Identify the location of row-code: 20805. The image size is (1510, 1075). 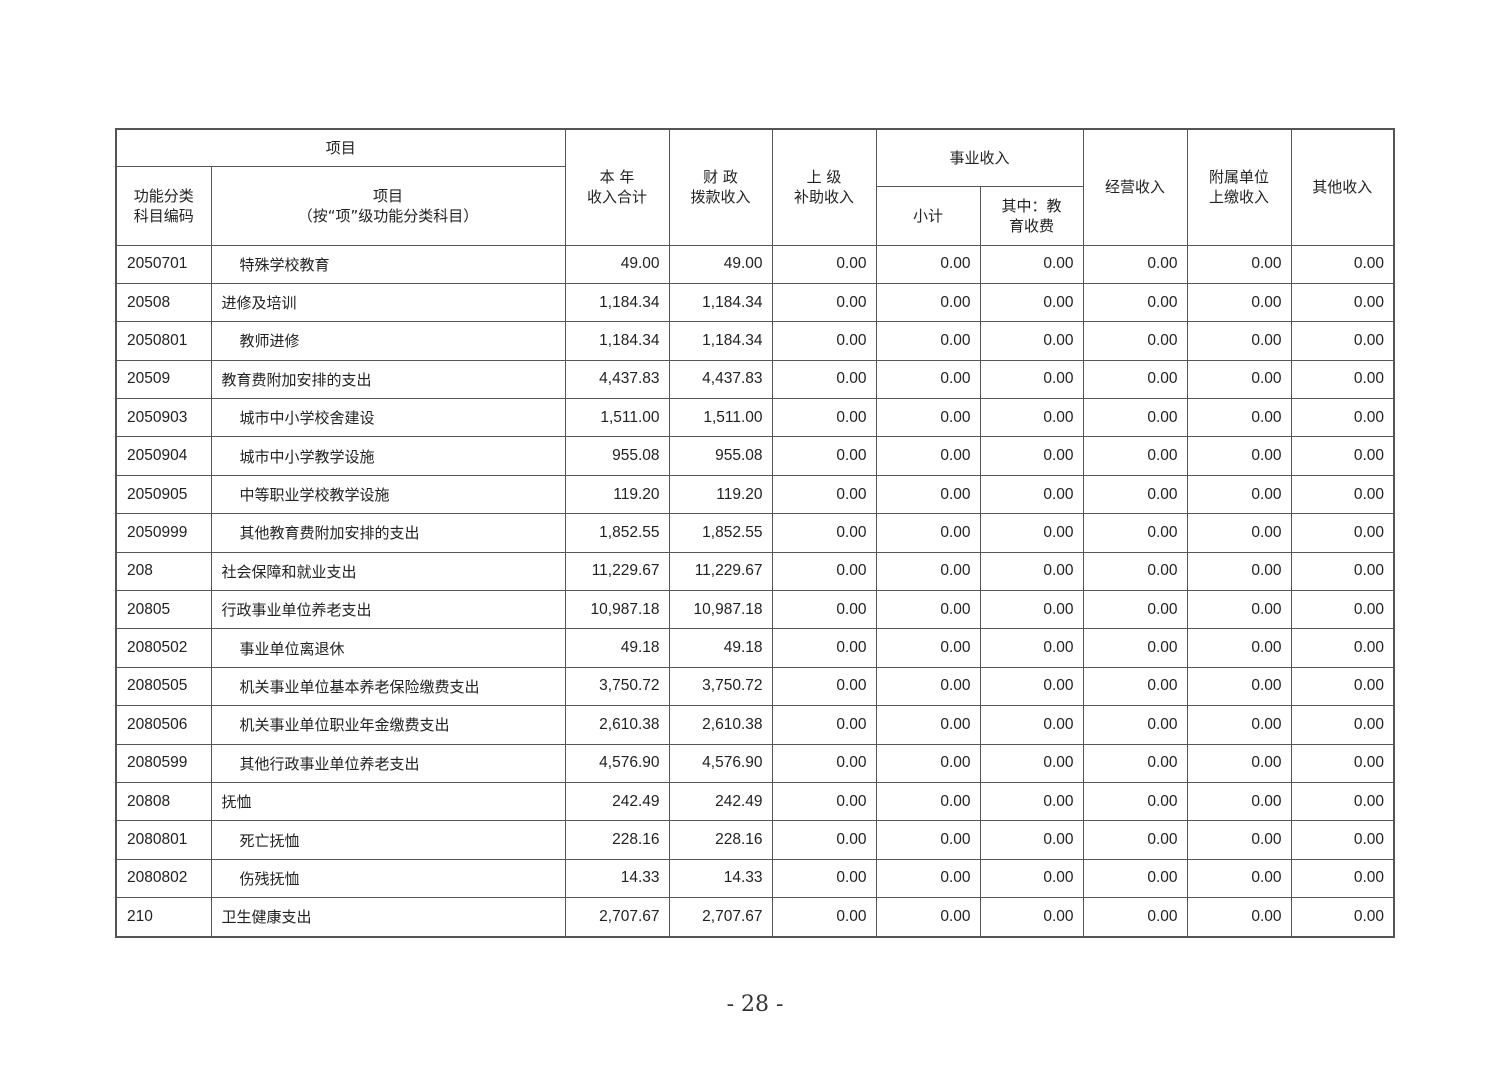
(163, 610).